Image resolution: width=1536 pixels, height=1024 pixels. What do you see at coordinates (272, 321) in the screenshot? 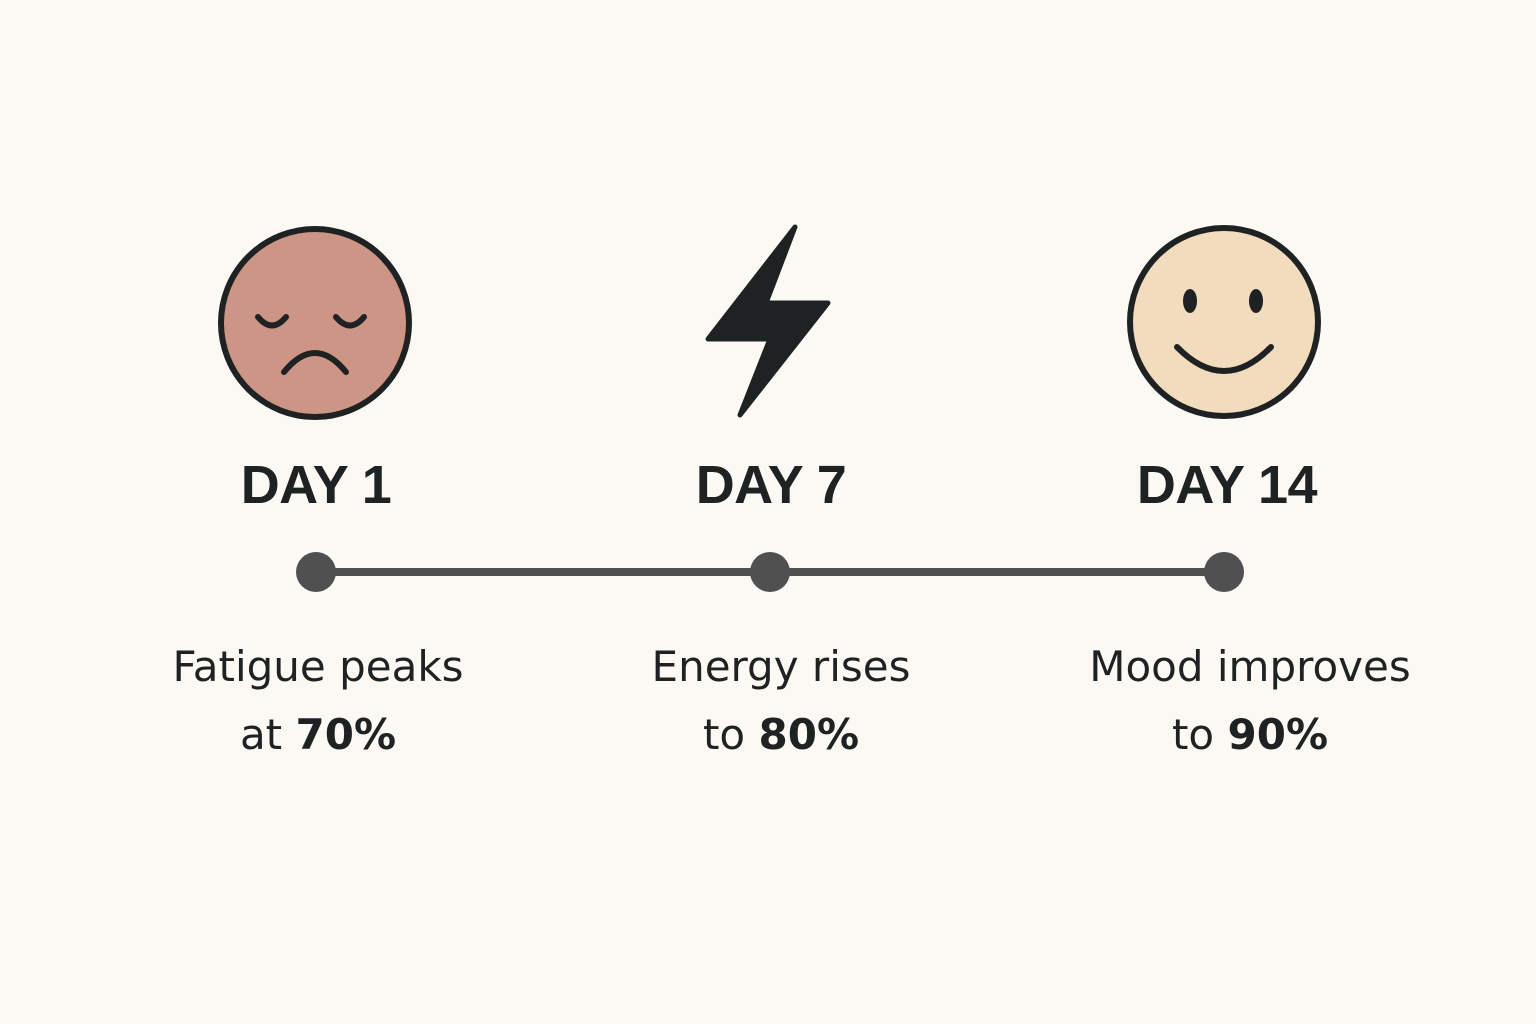
I see `sad-face-left-eye` at bounding box center [272, 321].